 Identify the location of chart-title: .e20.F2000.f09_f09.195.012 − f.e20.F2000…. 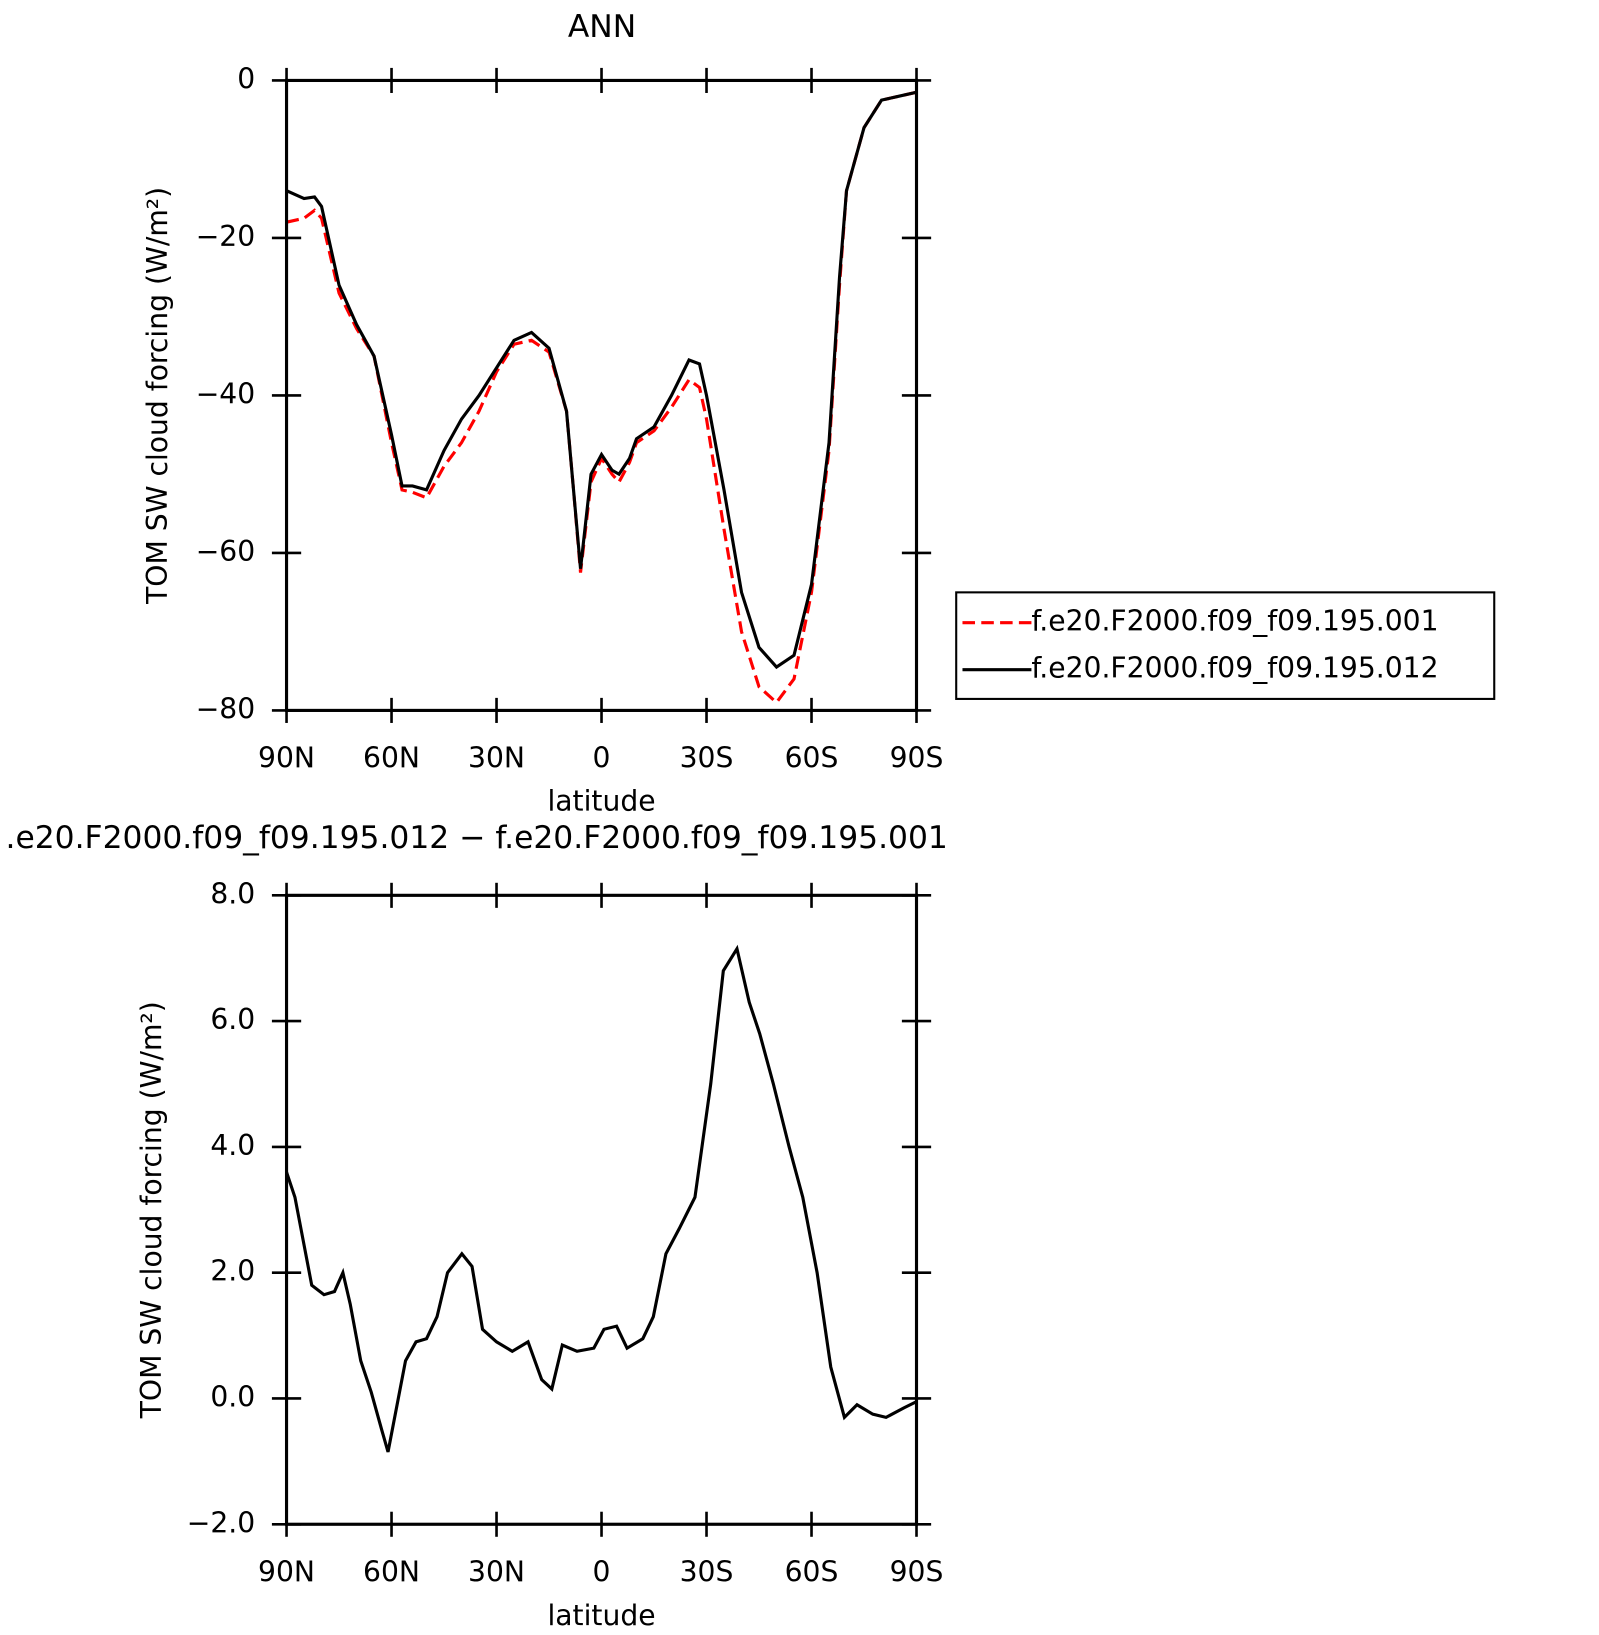
(477, 838).